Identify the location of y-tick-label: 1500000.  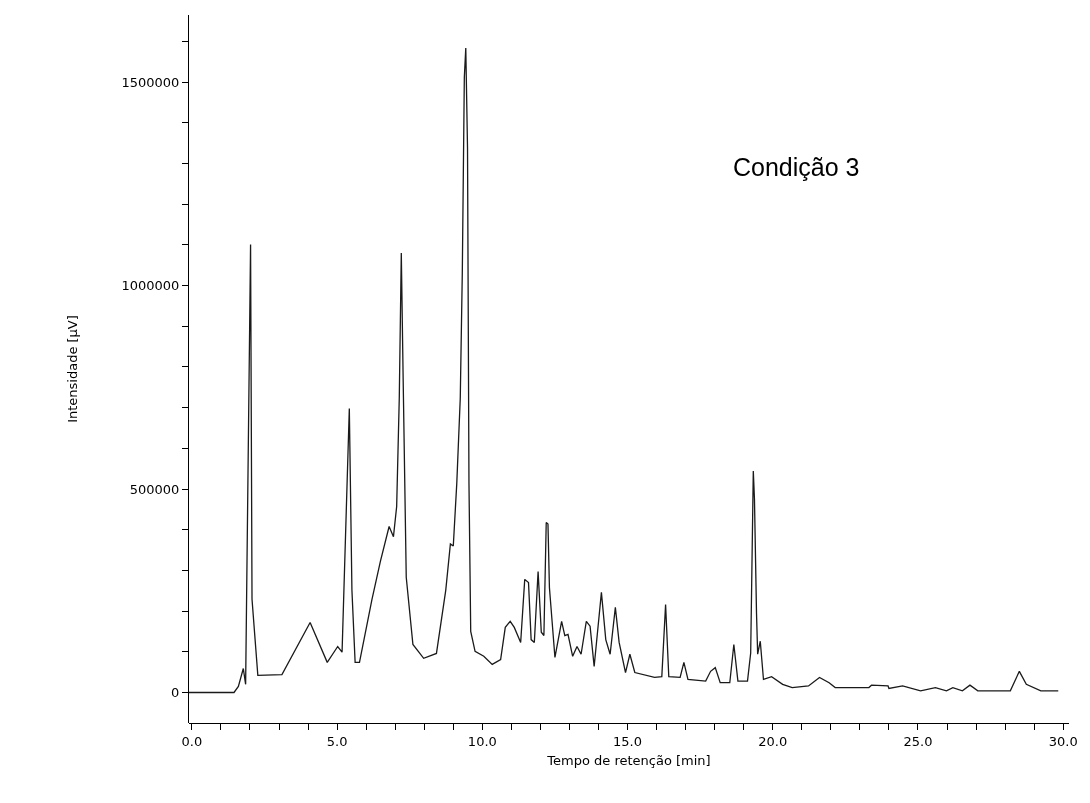
(150, 82).